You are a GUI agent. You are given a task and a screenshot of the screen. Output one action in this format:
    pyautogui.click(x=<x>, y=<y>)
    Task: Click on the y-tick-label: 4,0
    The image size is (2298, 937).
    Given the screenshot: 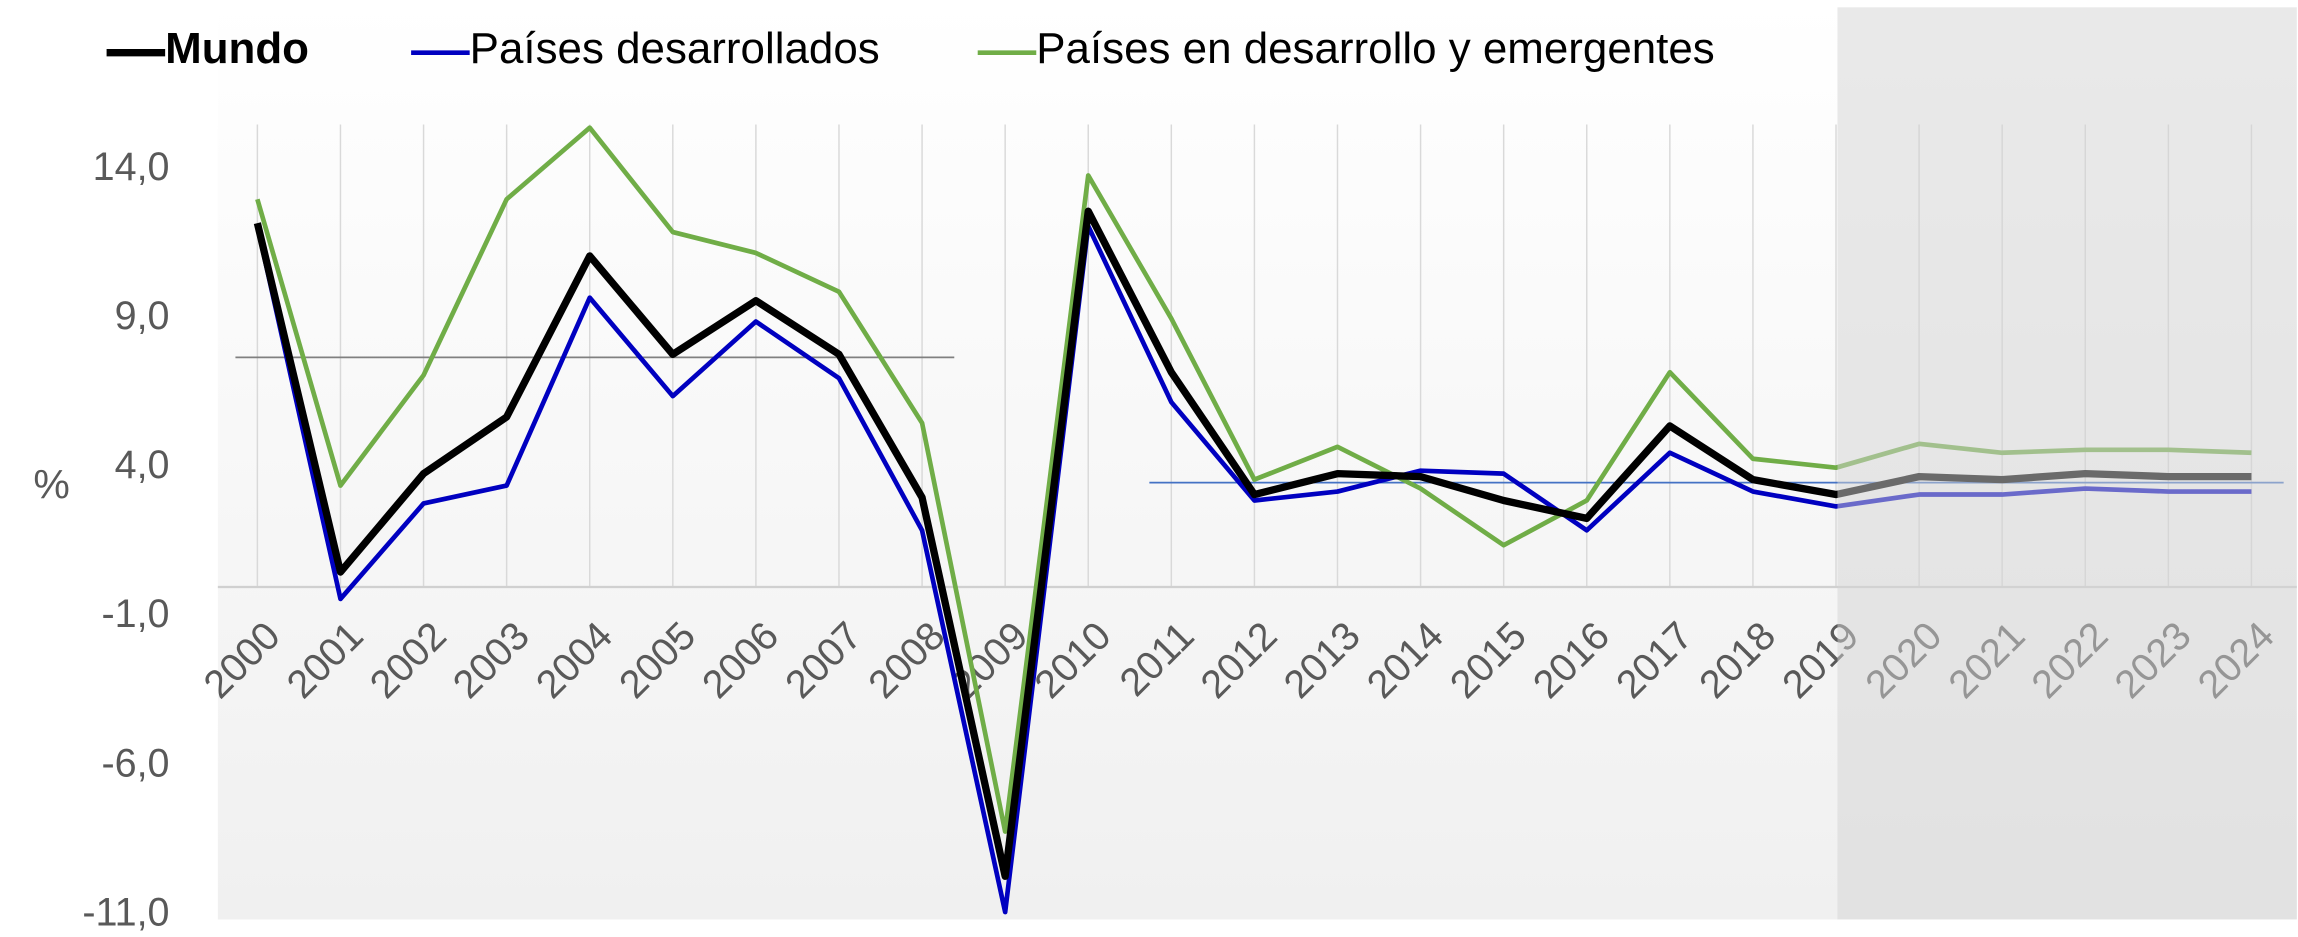 What is the action you would take?
    pyautogui.click(x=142, y=465)
    